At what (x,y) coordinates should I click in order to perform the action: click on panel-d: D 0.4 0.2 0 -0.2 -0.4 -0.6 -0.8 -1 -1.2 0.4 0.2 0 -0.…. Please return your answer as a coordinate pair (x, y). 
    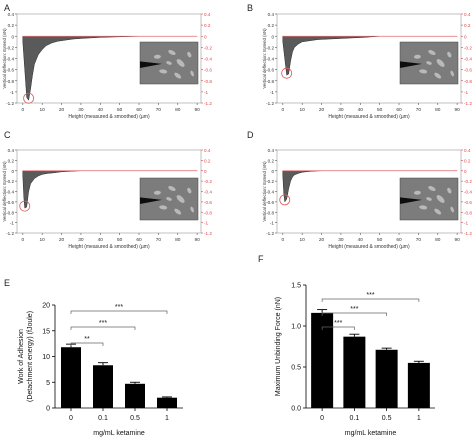
    Looking at the image, I should click on (359, 190).